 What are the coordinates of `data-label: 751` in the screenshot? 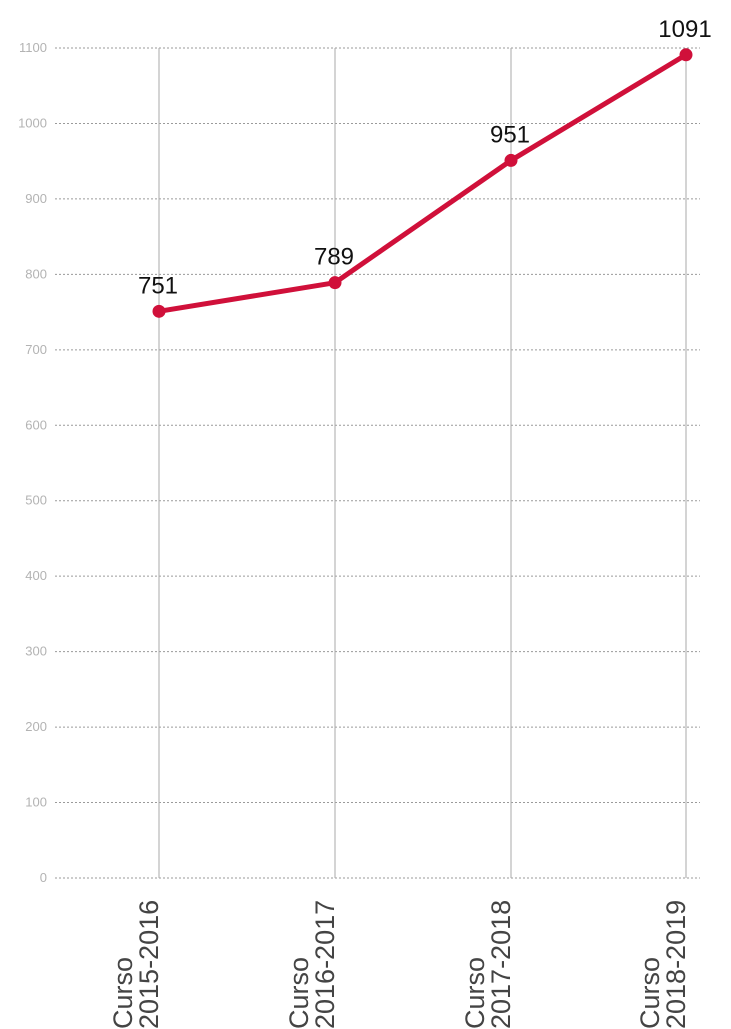 It's located at (158, 285).